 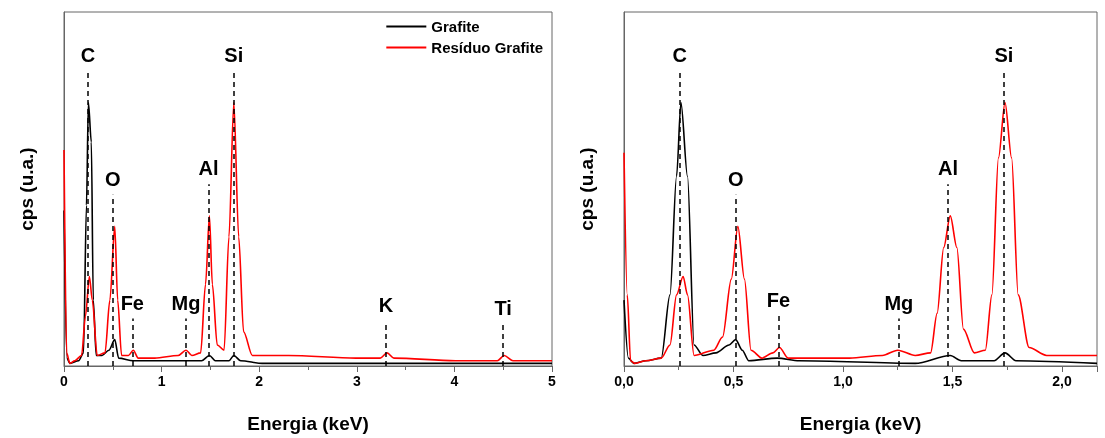 What do you see at coordinates (552, 381) in the screenshot?
I see `x-tick-label: 5` at bounding box center [552, 381].